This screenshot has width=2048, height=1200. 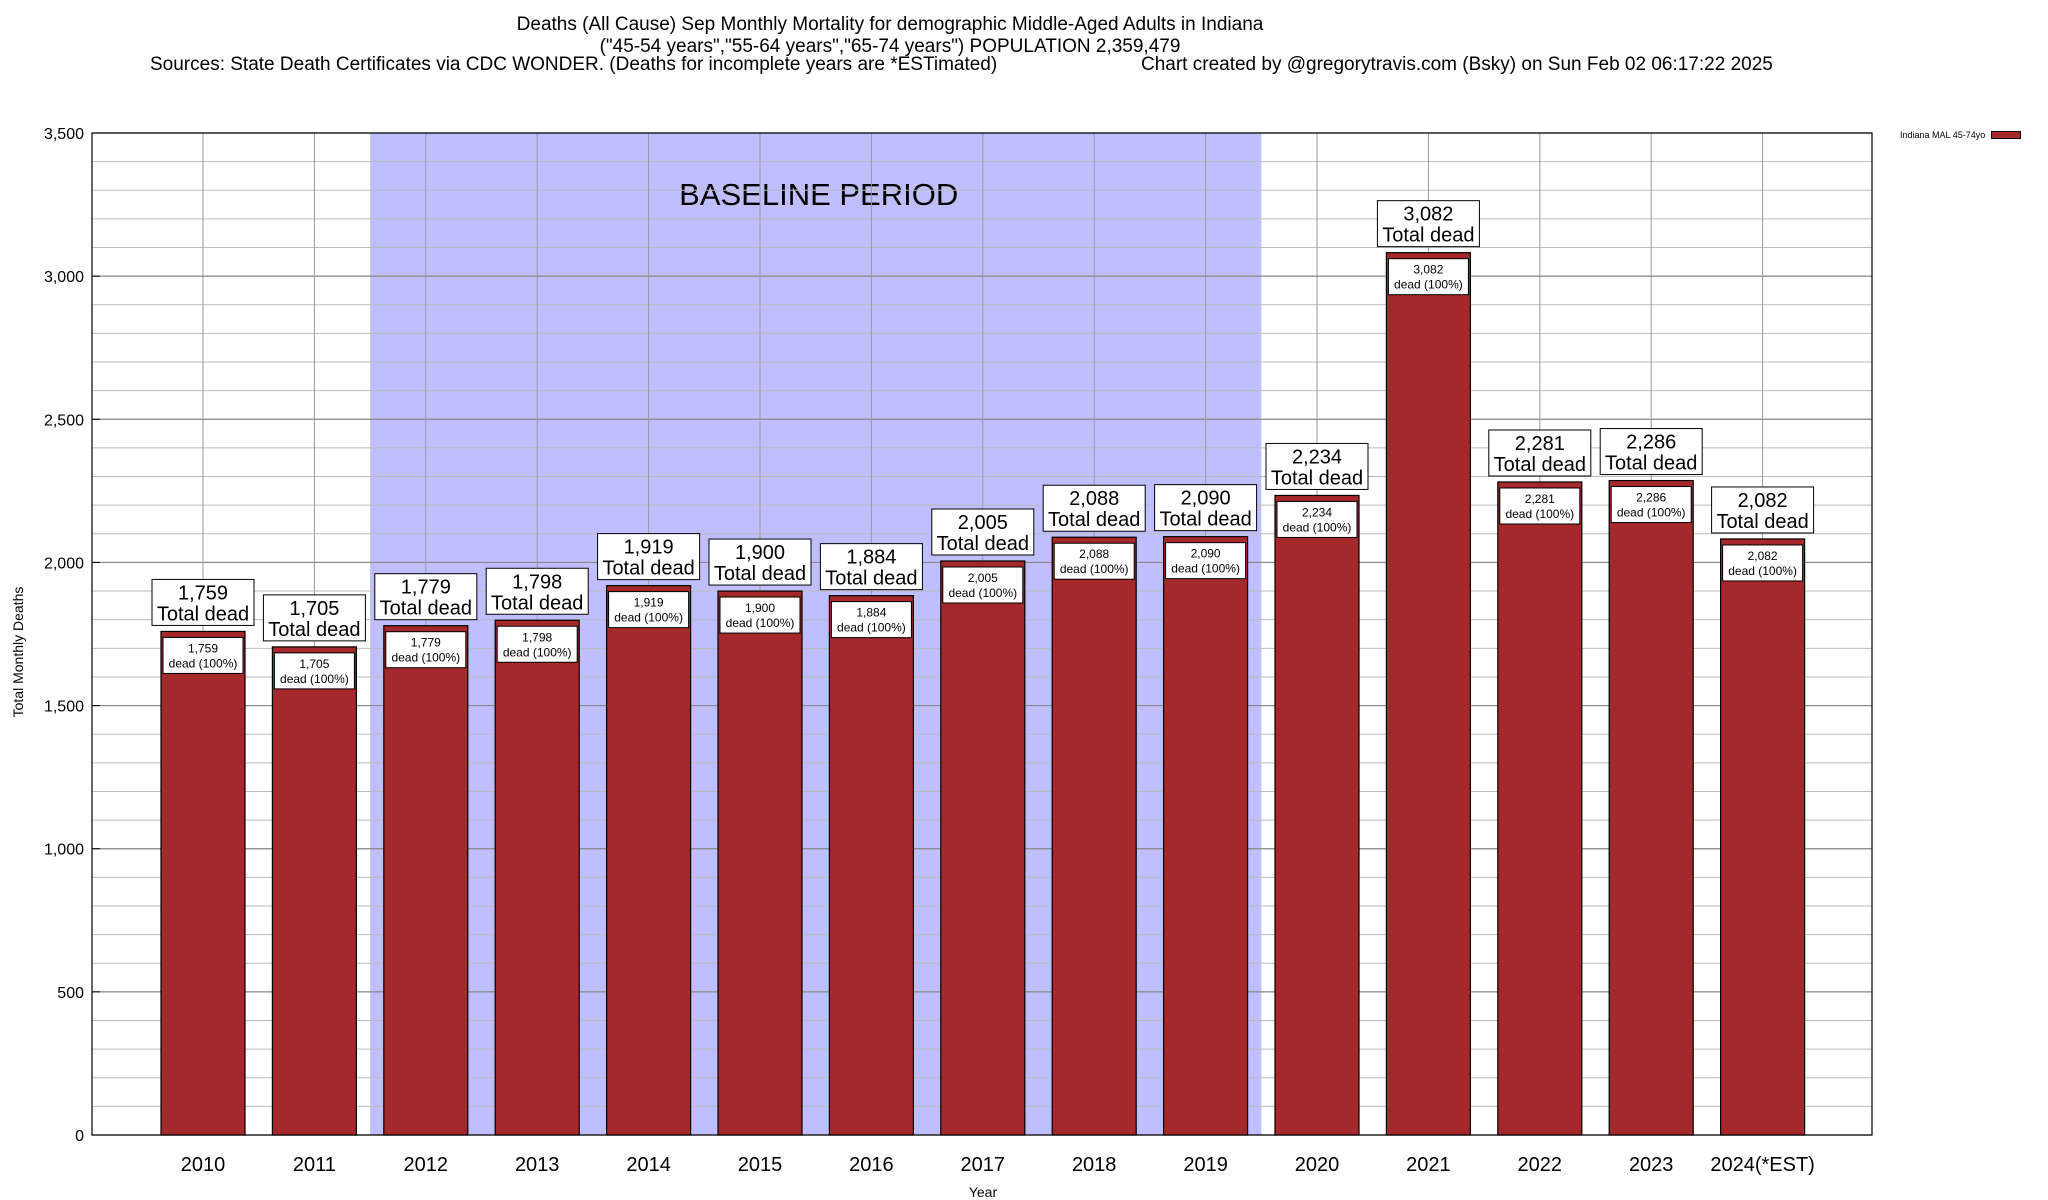 What do you see at coordinates (18, 652) in the screenshot?
I see `y-axis-label-text: Total Monthly Deaths` at bounding box center [18, 652].